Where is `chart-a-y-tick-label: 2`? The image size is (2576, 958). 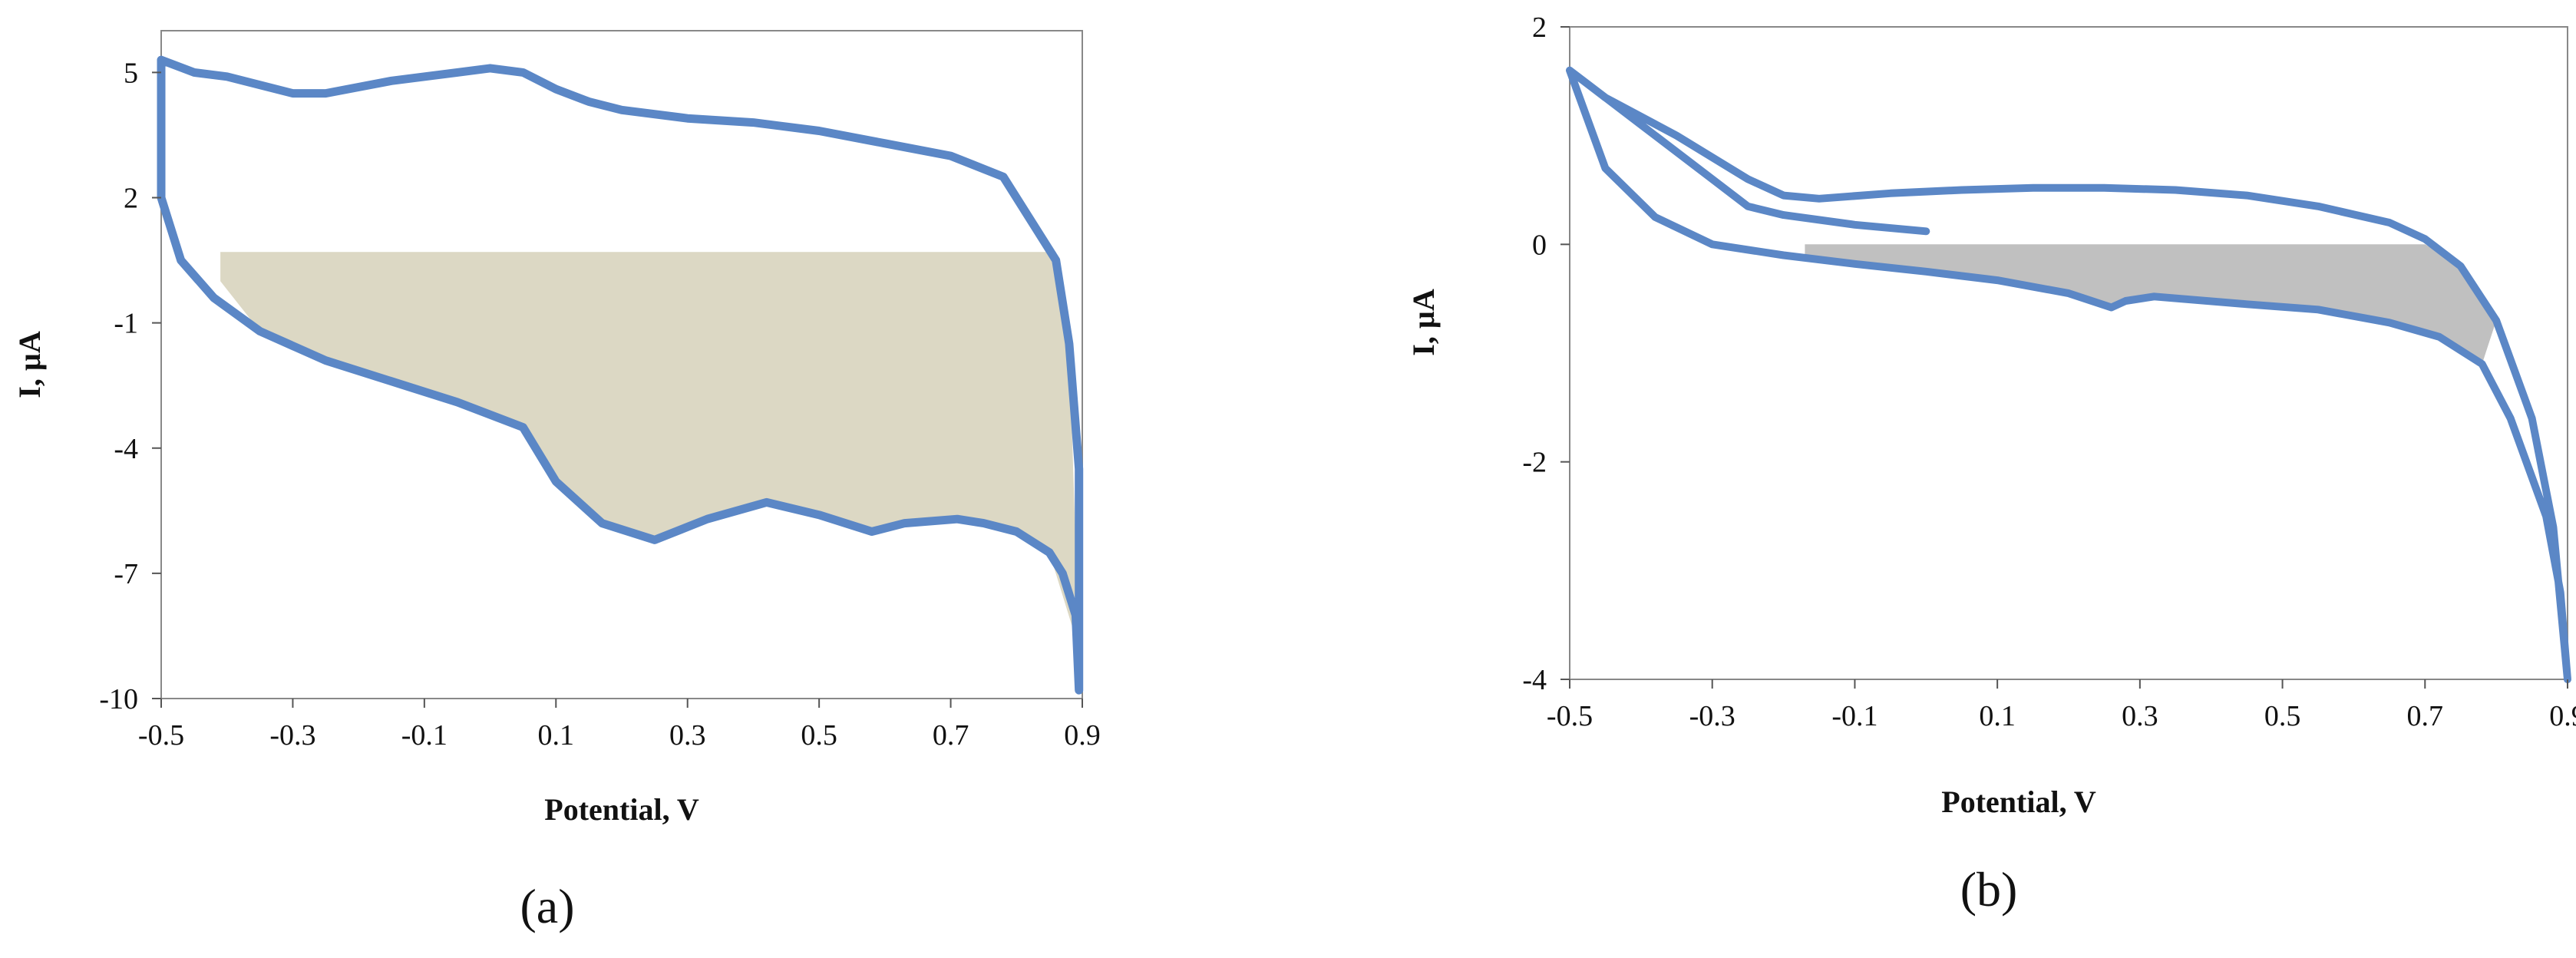 chart-a-y-tick-label: 2 is located at coordinates (131, 199).